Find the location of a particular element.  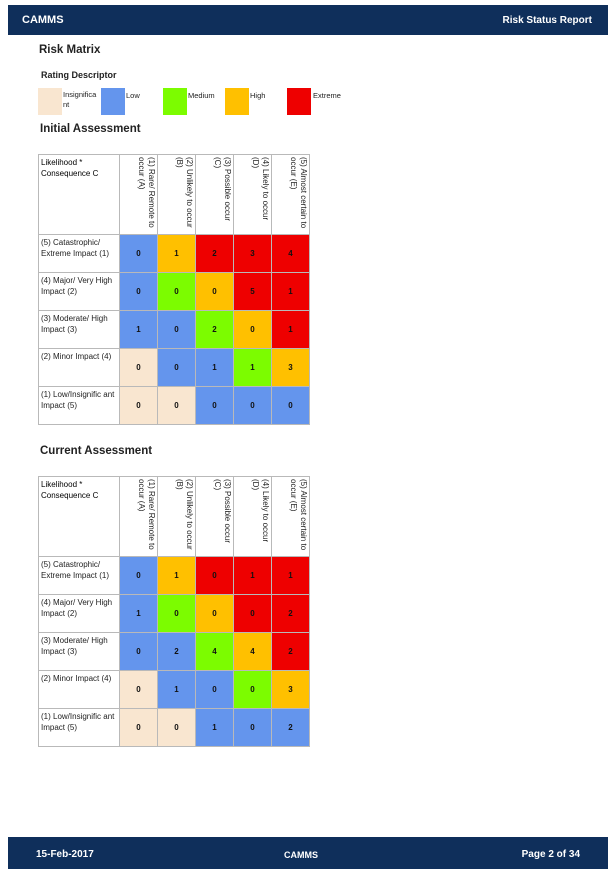

table-row: (3) Moderate/ High Impact (3) 1 0 2 0 1 is located at coordinates (174, 329).